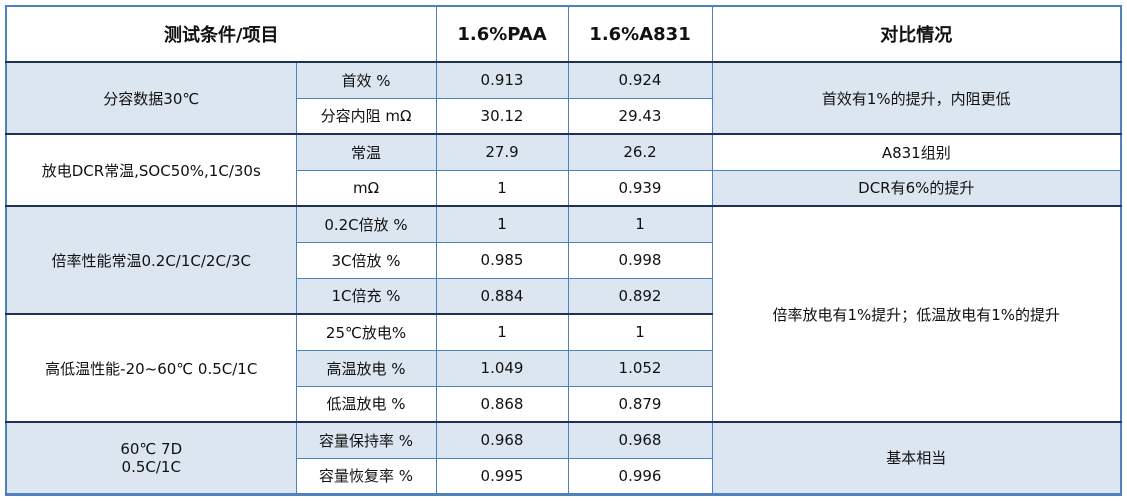 The height and width of the screenshot is (501, 1127). What do you see at coordinates (366, 368) in the screenshot?
I see `item-cell: 高温放电 %` at bounding box center [366, 368].